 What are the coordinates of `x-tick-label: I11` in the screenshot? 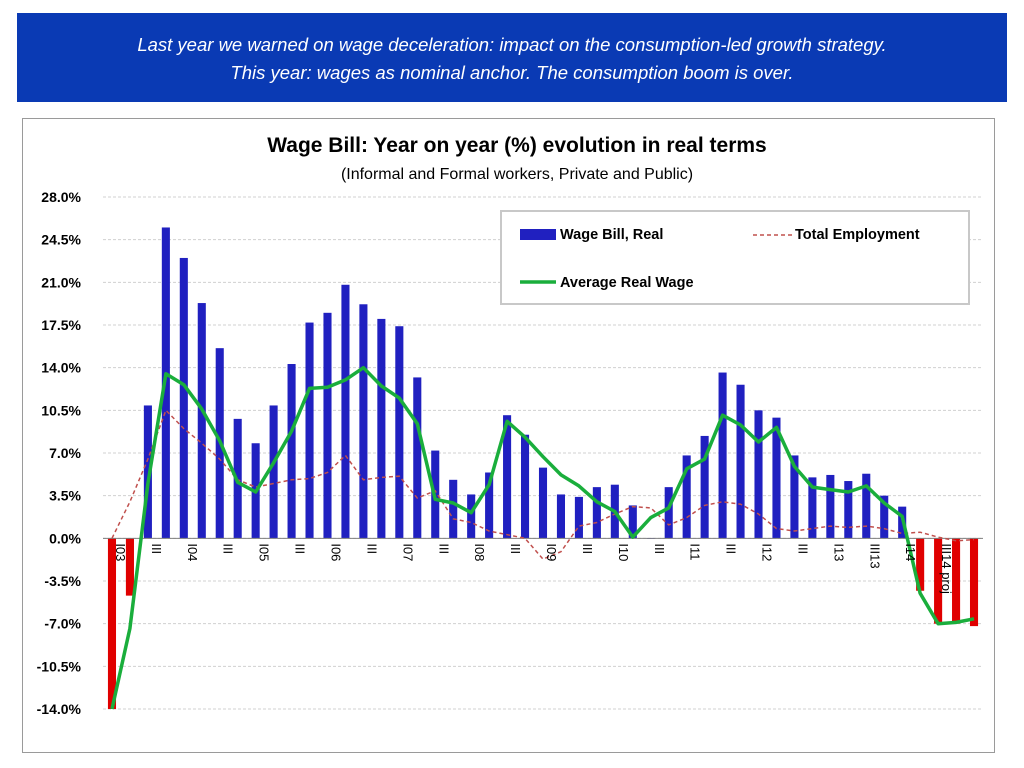 It's located at (695, 551).